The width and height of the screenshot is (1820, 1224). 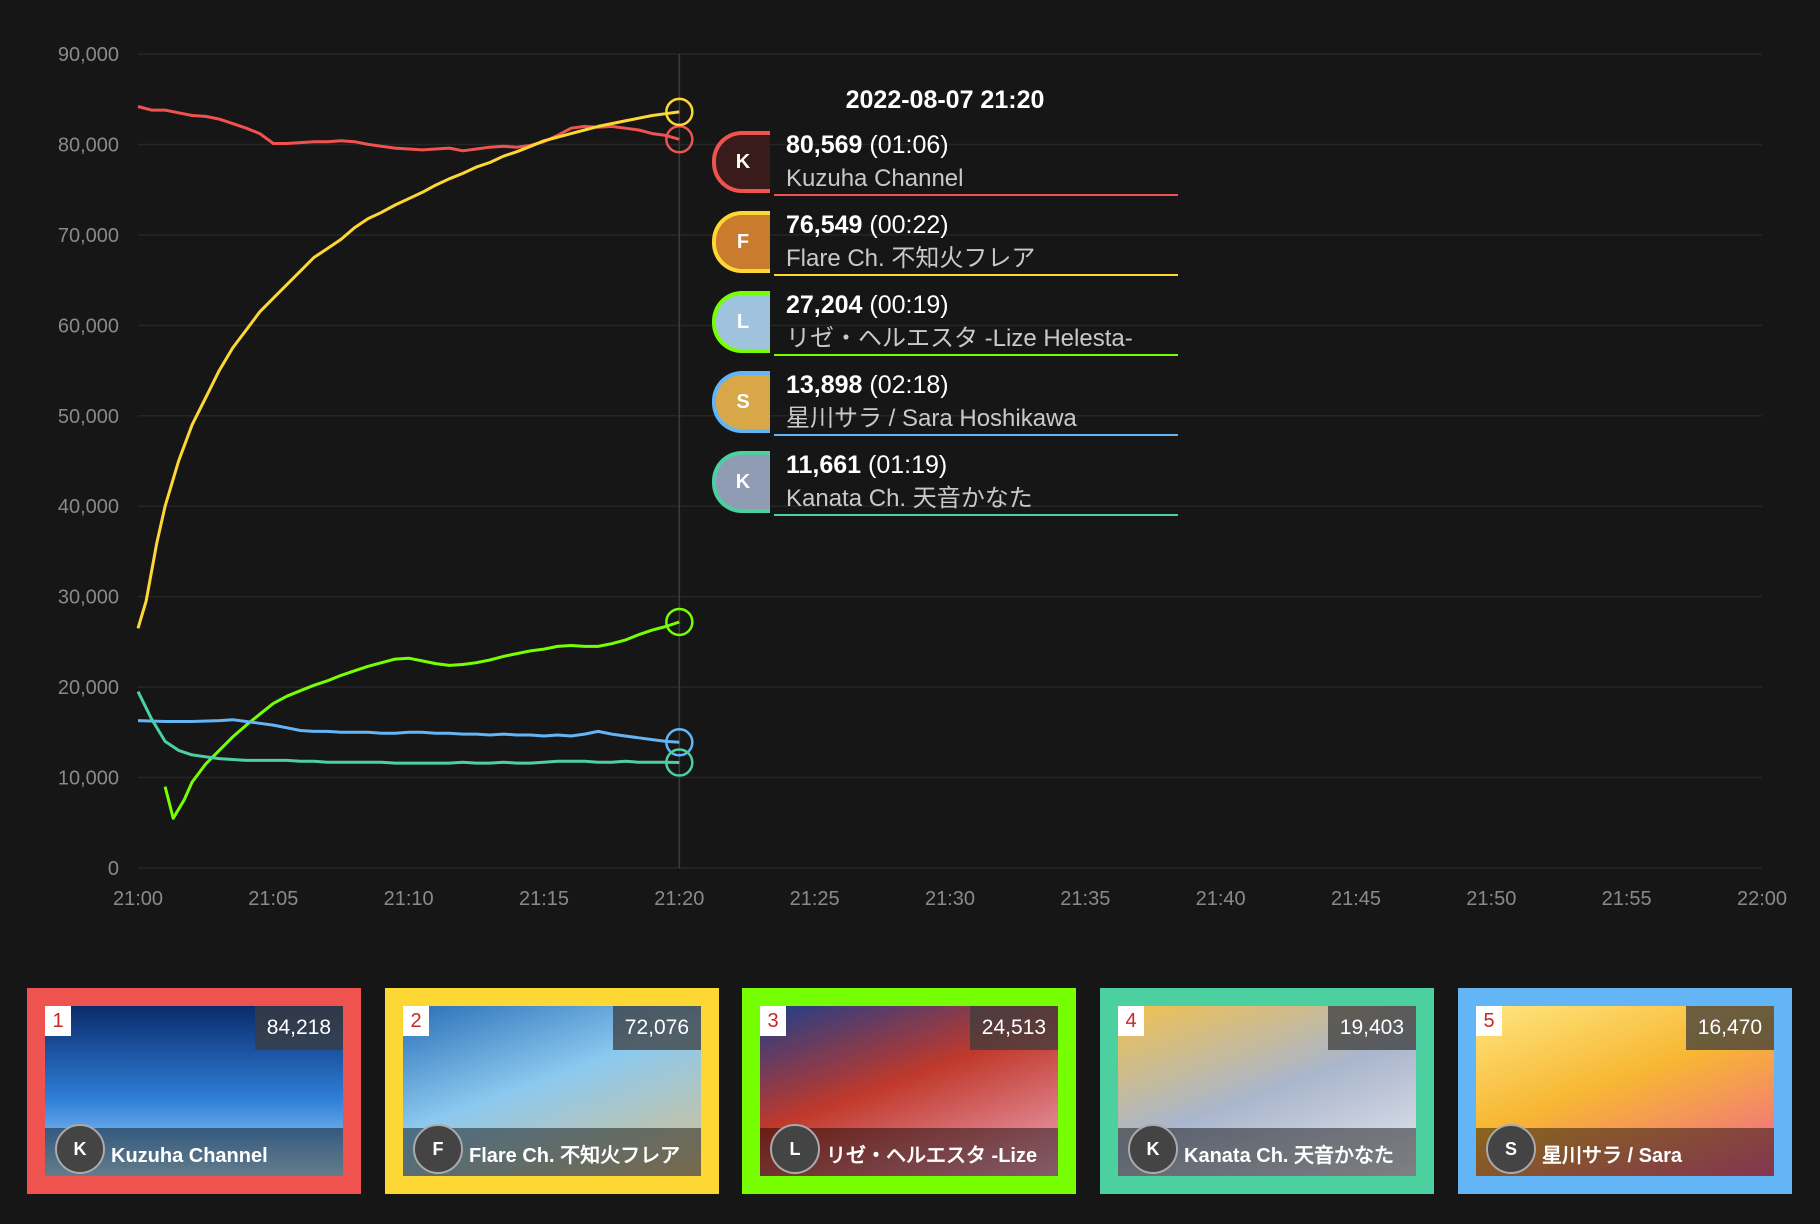 I want to click on channel-bar: S 星川サラ / Sara, so click(x=1625, y=1150).